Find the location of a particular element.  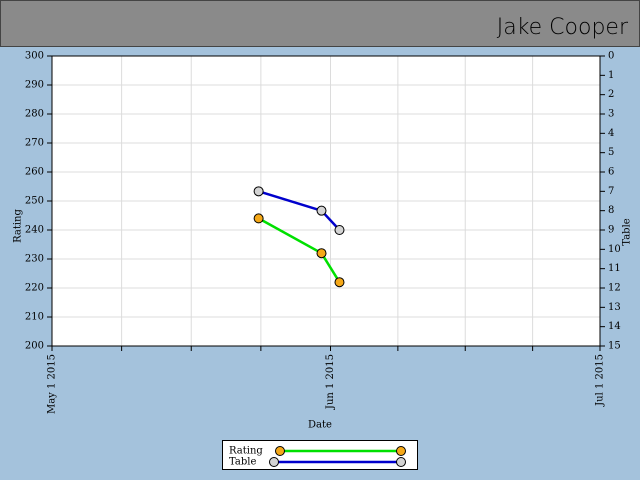

y2-tick-label: 13 is located at coordinates (614, 307).